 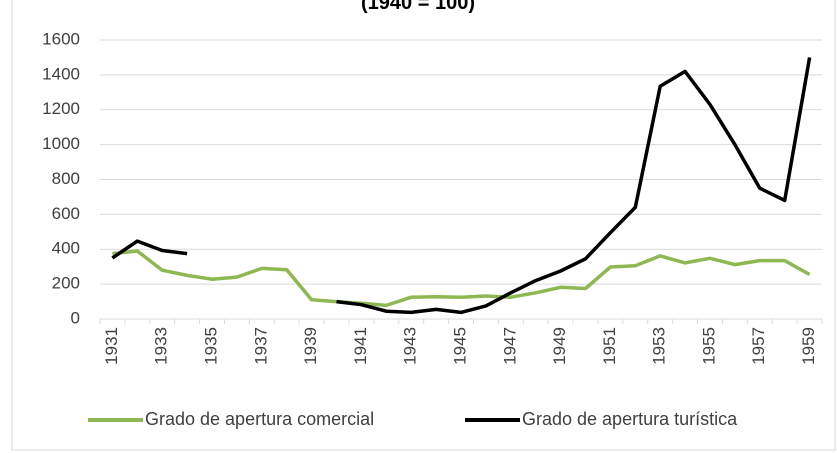 I want to click on y-tick-label: 1000, so click(x=61, y=143).